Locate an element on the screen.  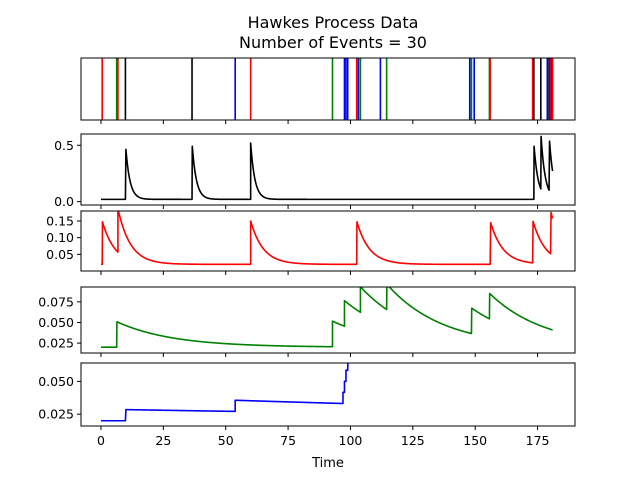
y-tick-label: 0.15 is located at coordinates (60, 221).